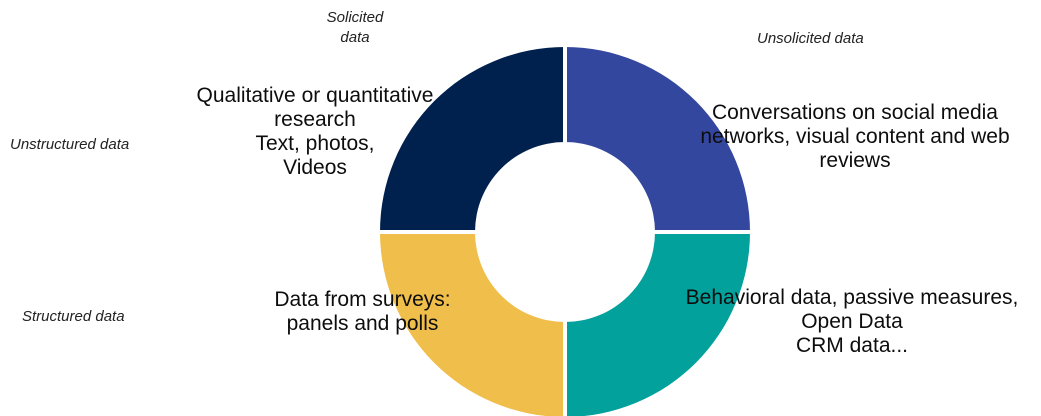  I want to click on segment-unstructured-unsolicited, so click(657, 139).